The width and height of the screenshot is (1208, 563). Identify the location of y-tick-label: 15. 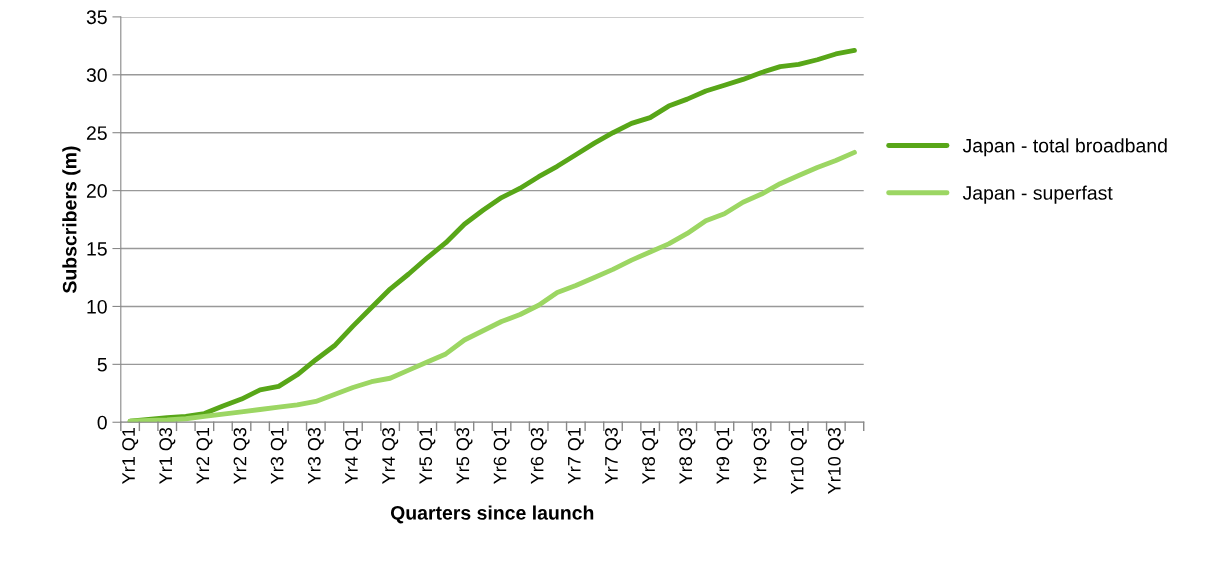
(97, 249).